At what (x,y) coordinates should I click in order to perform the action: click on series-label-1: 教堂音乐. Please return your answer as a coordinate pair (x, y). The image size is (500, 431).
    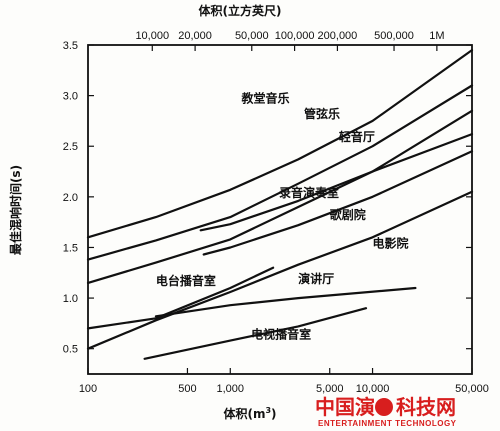
    Looking at the image, I should click on (265, 98).